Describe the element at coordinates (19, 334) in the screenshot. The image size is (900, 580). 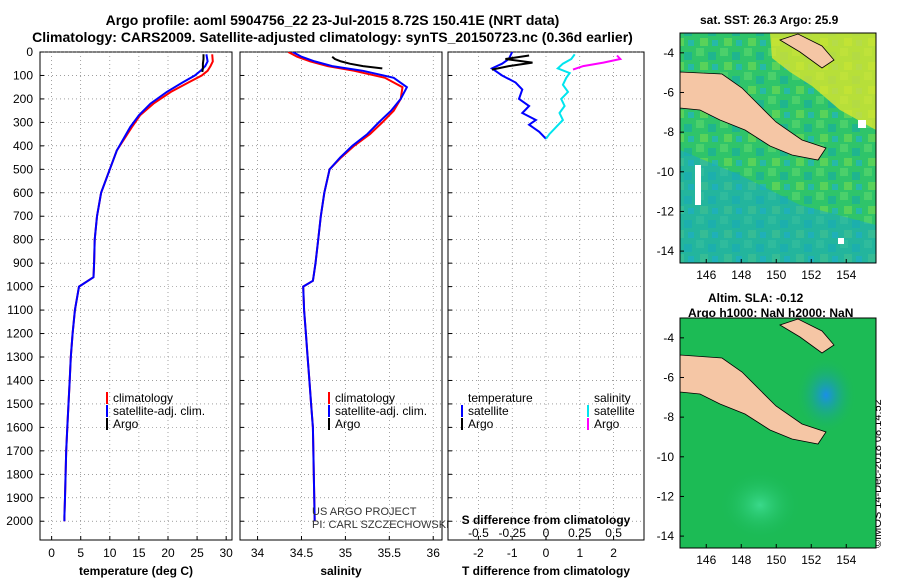
I see `y-tick-label: 1200` at that location.